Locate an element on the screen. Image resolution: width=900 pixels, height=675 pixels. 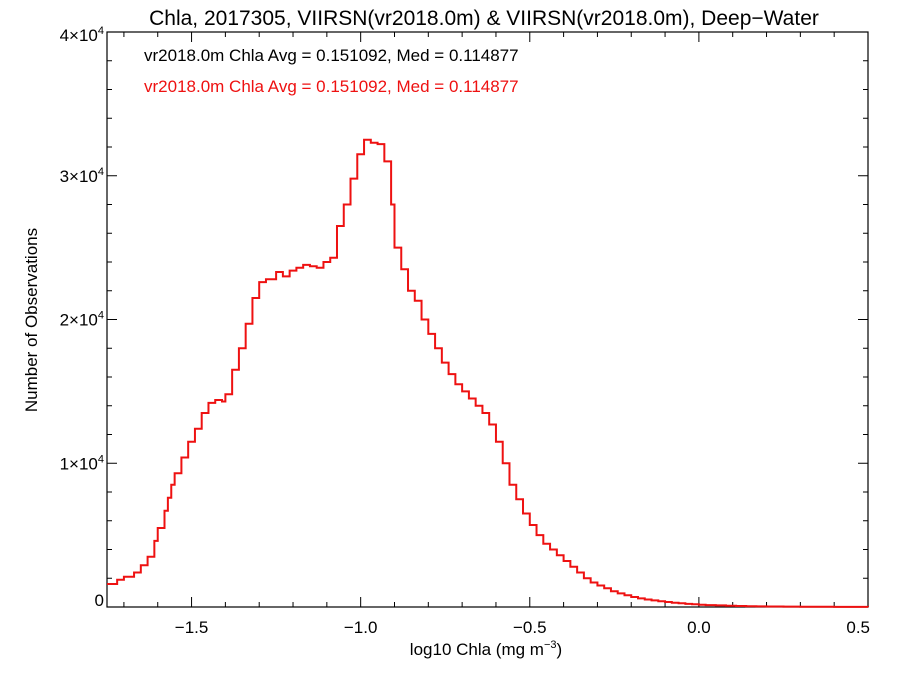
x-tick-label-3: 0.0 is located at coordinates (699, 627).